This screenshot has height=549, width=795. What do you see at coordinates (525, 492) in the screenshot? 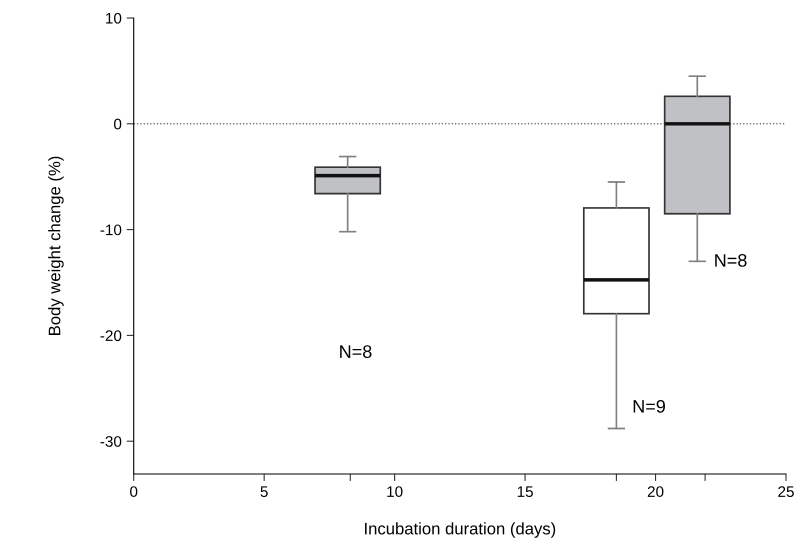
I see `x-tick-label: 15` at bounding box center [525, 492].